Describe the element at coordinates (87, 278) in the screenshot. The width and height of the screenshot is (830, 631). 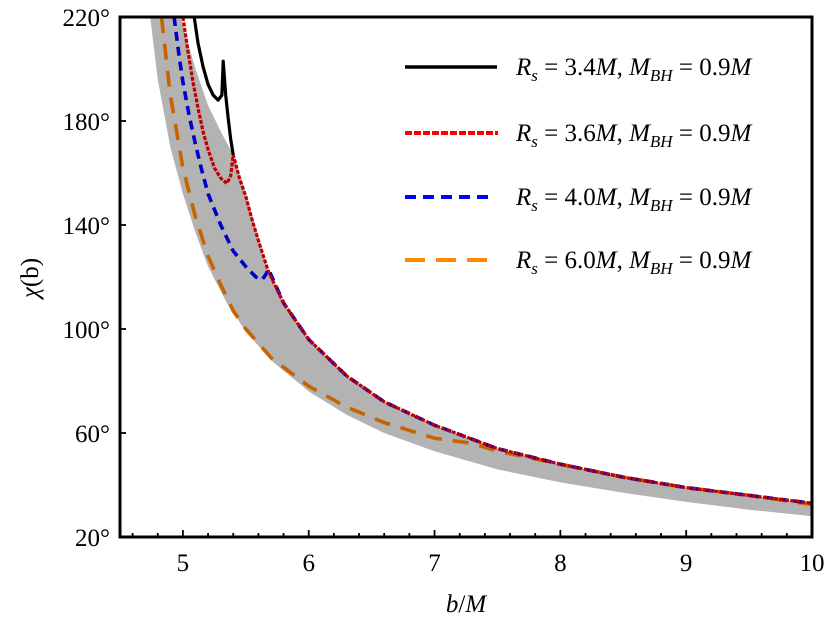
I see `y-tick-labels: 20° 60° 100° 140° 180° 220°` at that location.